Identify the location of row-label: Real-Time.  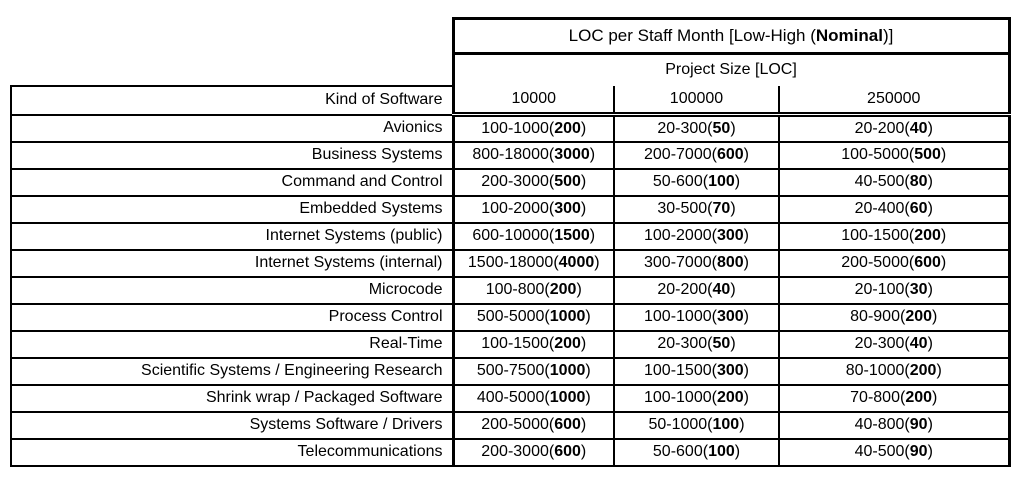
(231, 344).